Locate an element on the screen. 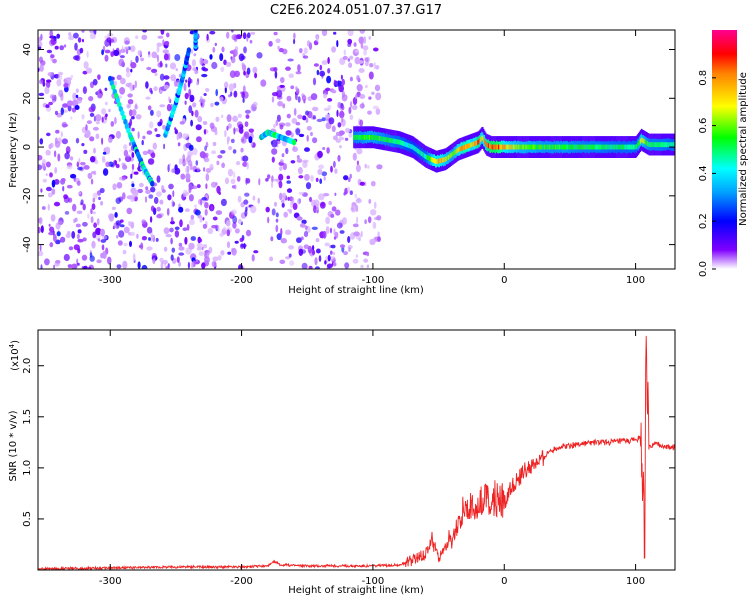 The image size is (750, 600). snr-scale-prefix: (x10 is located at coordinates (15, 359).